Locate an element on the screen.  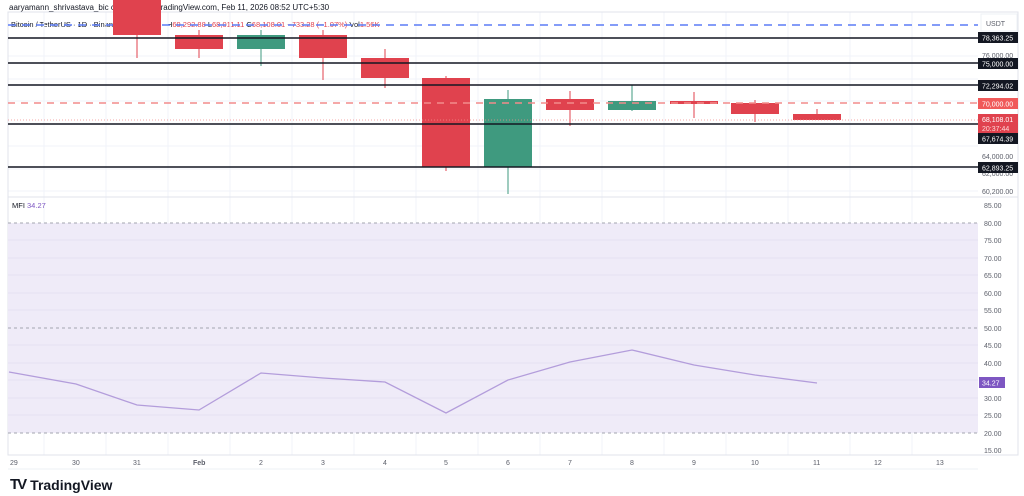
high-value: 69,292.88 is located at coordinates (189, 24).